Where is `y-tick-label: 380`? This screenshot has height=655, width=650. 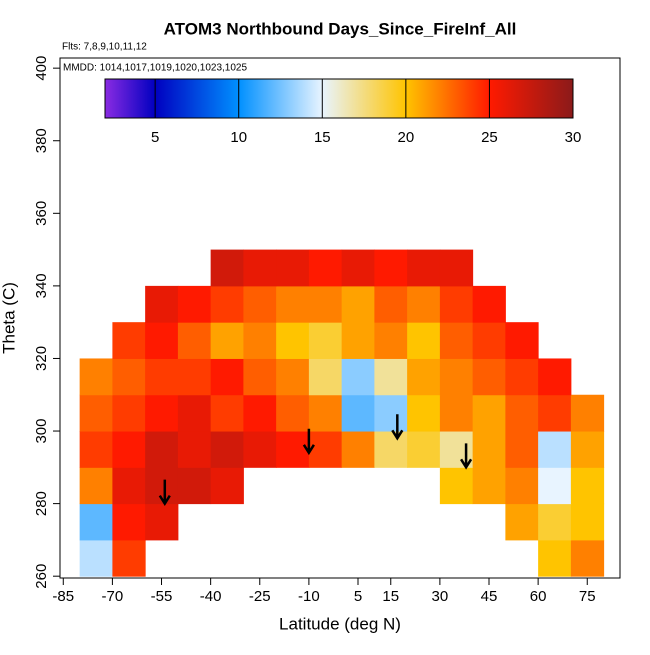
y-tick-label: 380 is located at coordinates (41, 140).